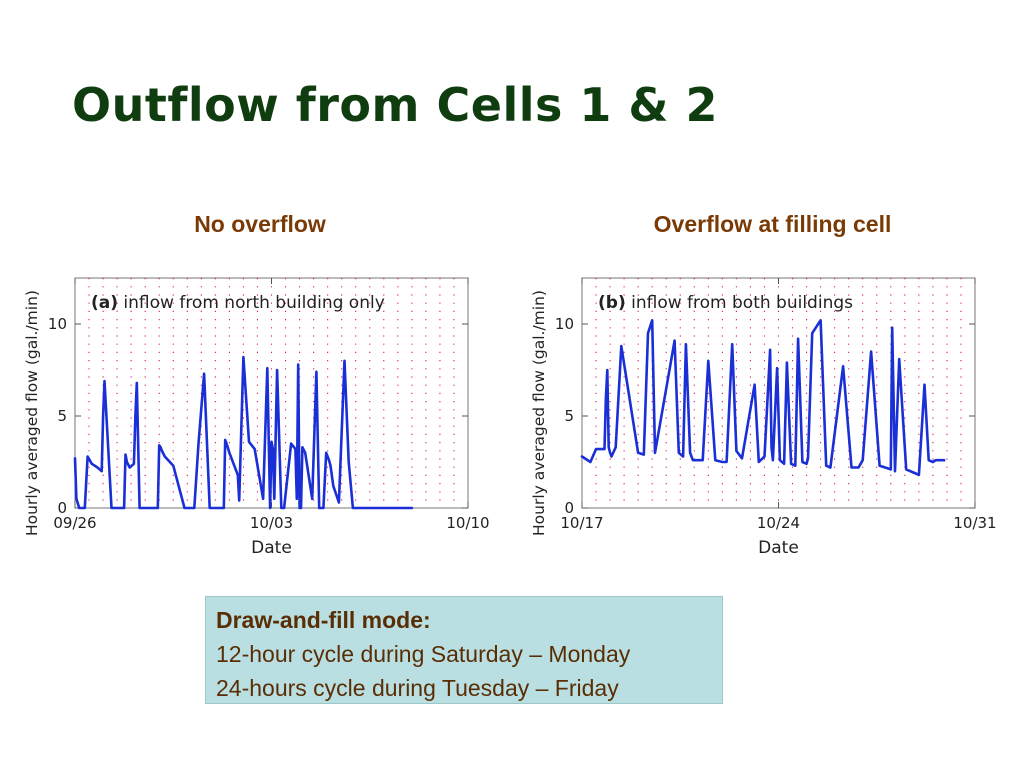  What do you see at coordinates (423, 654) in the screenshot?
I see `note-line: 12-hour cycle during Saturday – Monday` at bounding box center [423, 654].